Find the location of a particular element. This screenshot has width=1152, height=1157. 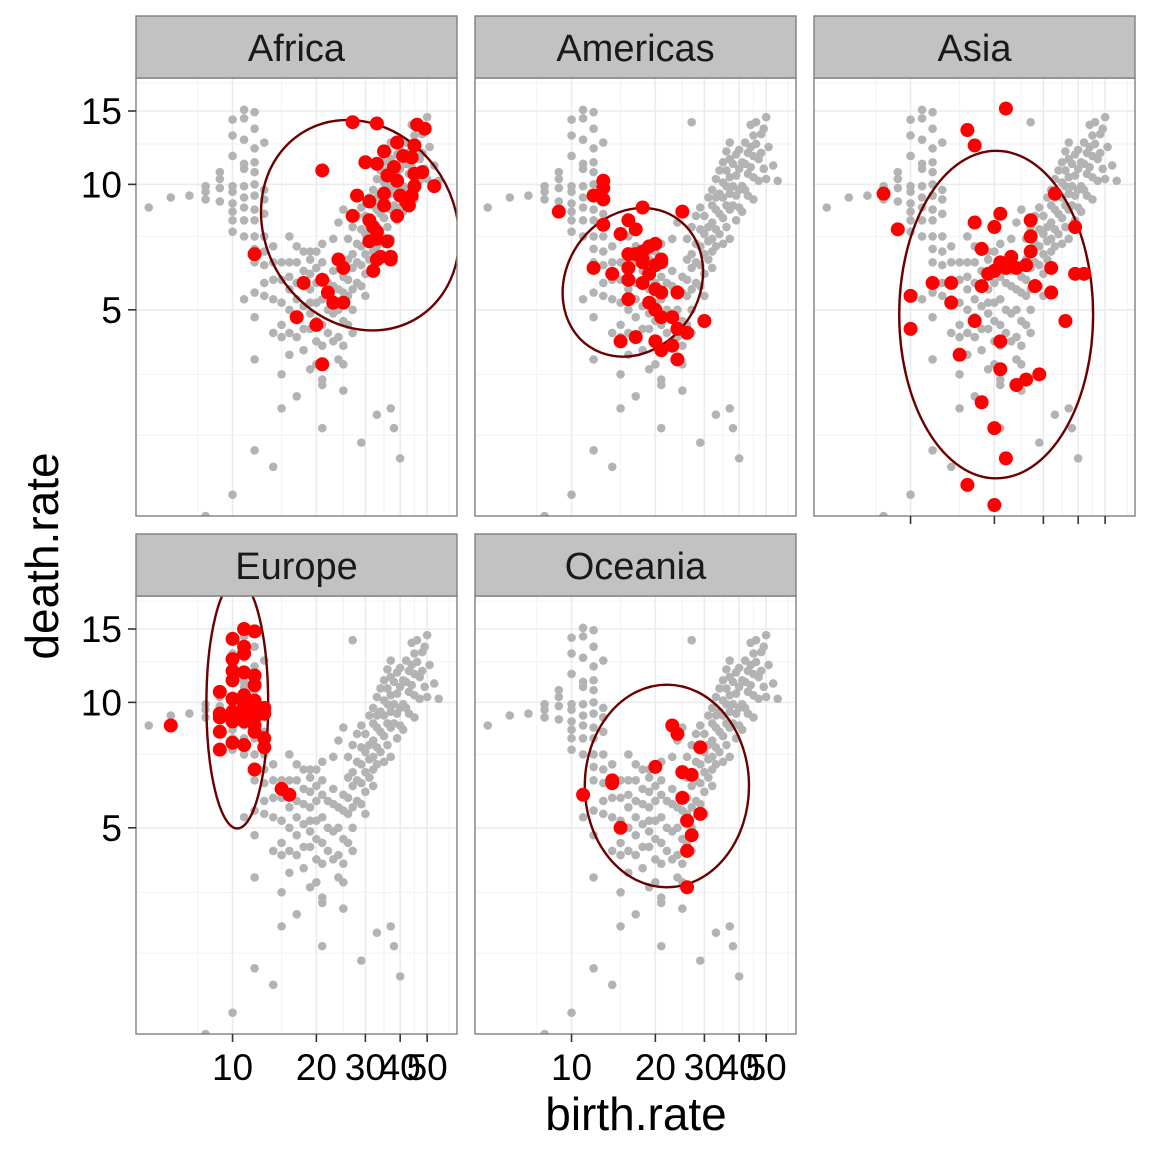

facet-panel-africa: Africa 5 10 15 is located at coordinates (269, 266).